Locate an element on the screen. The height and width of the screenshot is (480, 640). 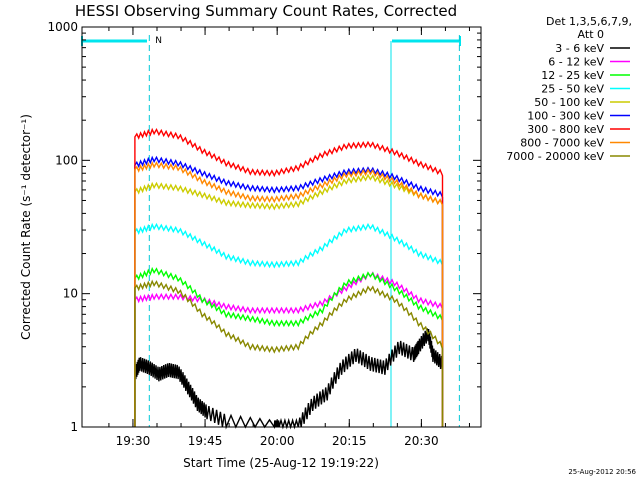
x-tick-label: 19:45 is located at coordinates (205, 441).